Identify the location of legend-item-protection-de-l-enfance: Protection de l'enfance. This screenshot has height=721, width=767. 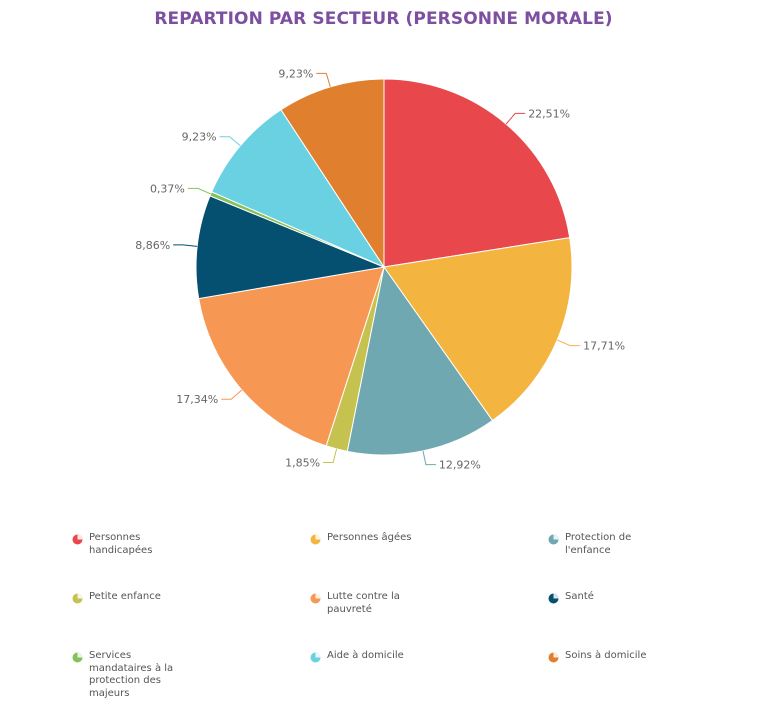
(608, 544).